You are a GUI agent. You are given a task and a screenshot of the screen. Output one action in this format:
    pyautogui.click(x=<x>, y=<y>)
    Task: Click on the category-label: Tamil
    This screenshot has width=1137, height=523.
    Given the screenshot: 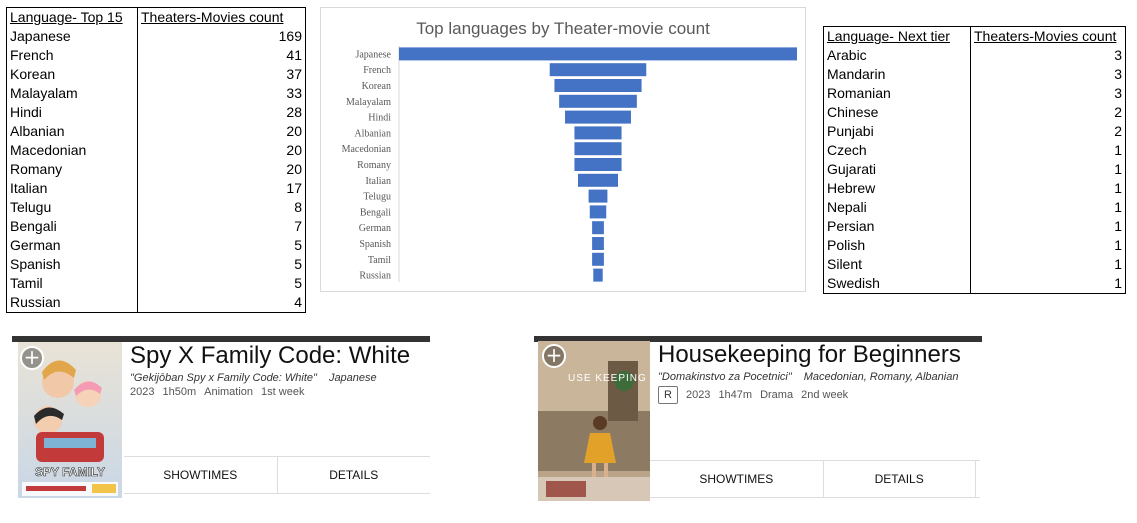 What is the action you would take?
    pyautogui.click(x=379, y=260)
    